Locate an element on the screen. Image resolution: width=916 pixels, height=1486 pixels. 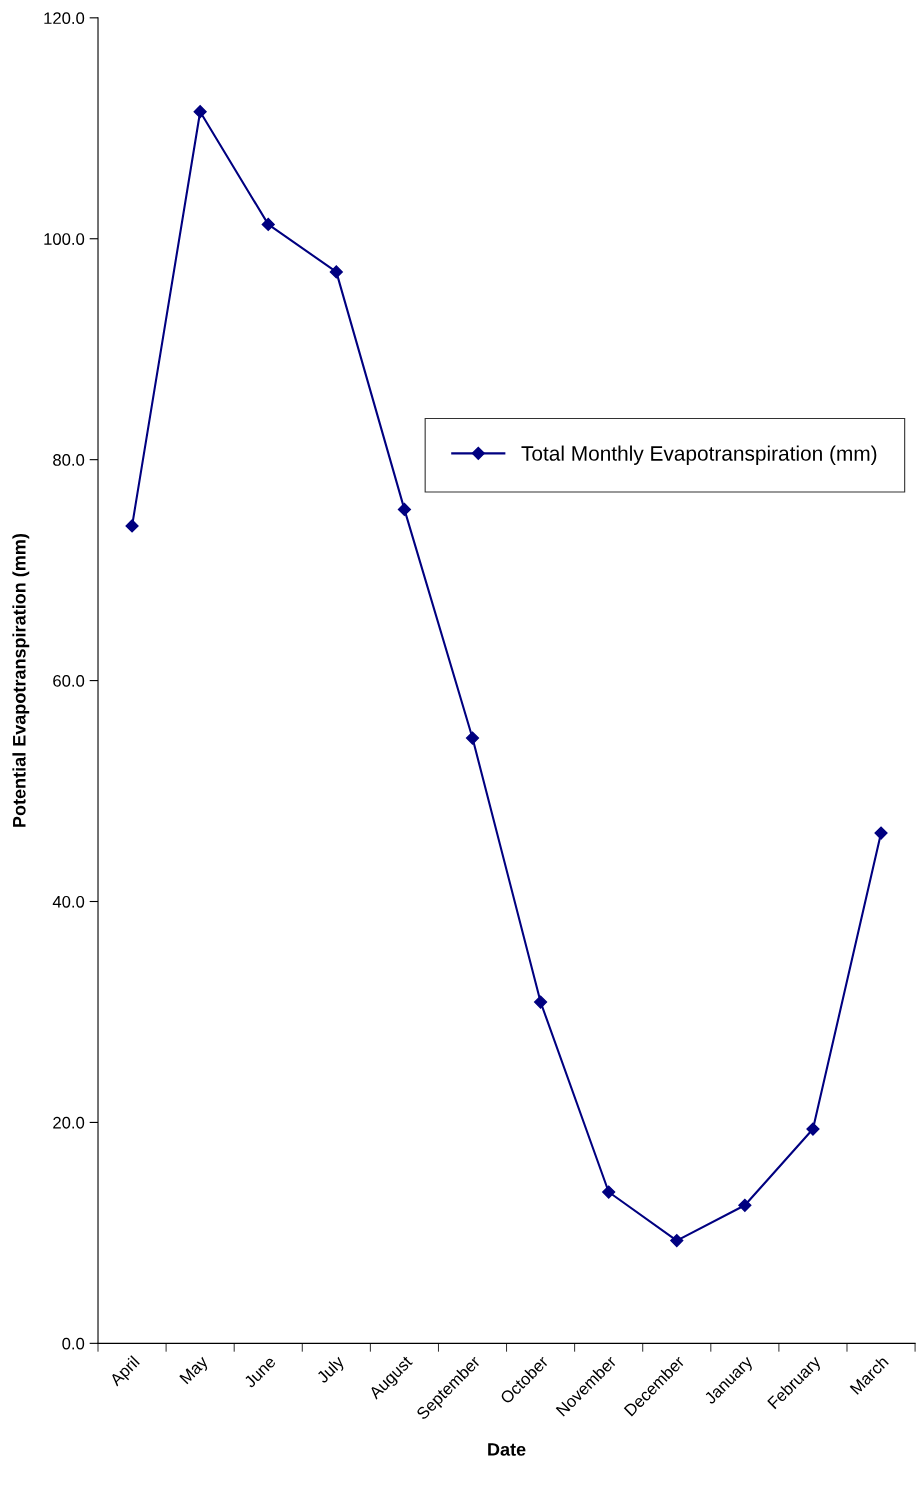
x-tick-label: May is located at coordinates (195, 1370).